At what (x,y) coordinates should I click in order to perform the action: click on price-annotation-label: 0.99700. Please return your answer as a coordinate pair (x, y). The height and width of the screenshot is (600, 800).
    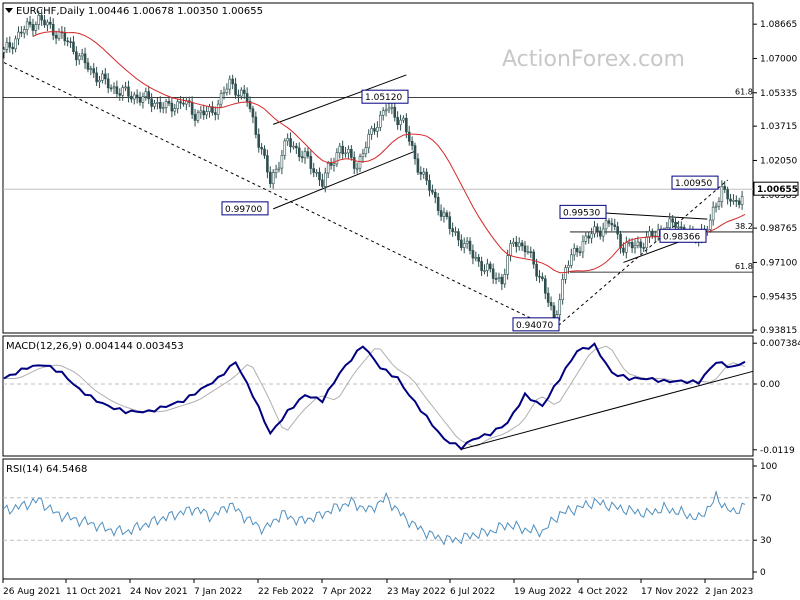
    Looking at the image, I should click on (243, 210).